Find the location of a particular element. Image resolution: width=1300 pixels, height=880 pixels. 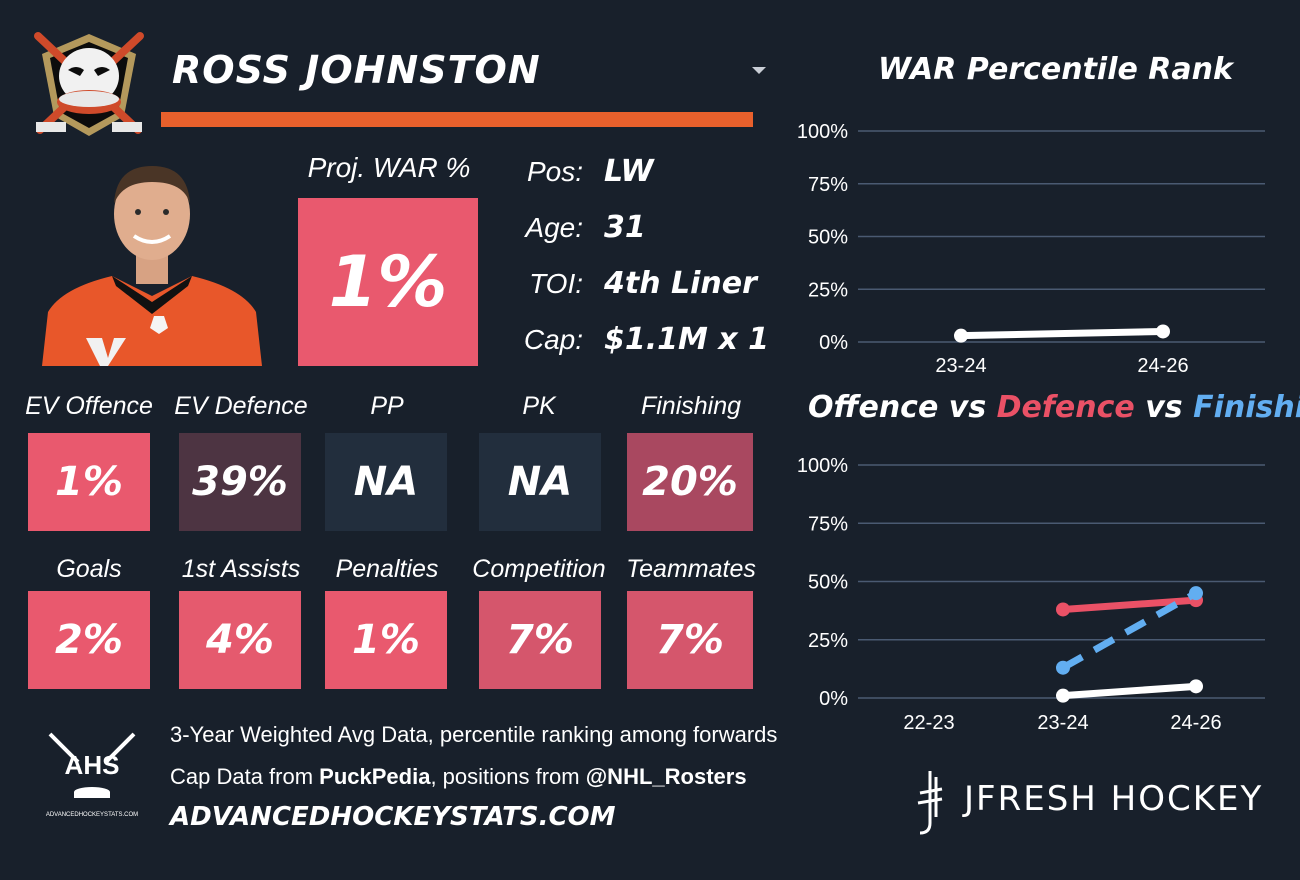

footer-line-2-mid: , positions from is located at coordinates (508, 776).